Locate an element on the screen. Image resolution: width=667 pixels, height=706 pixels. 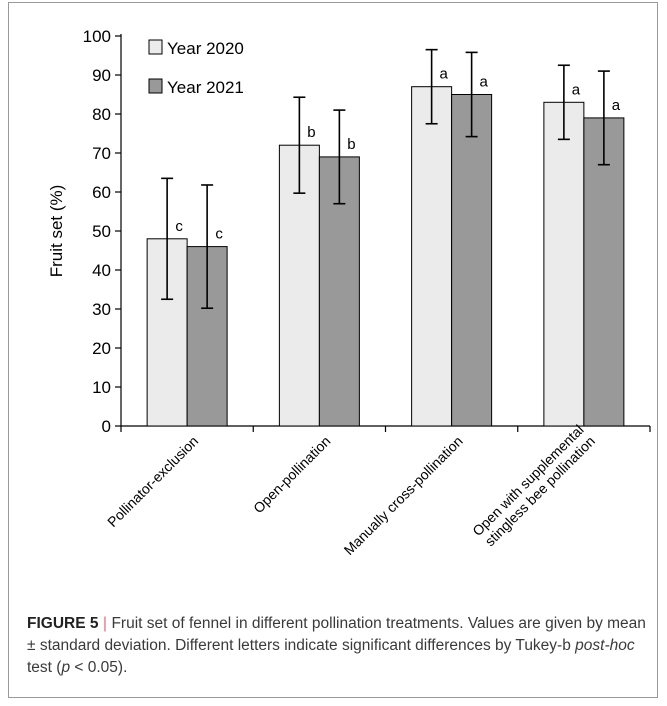
y-tick-label: 80 is located at coordinates (101, 114).